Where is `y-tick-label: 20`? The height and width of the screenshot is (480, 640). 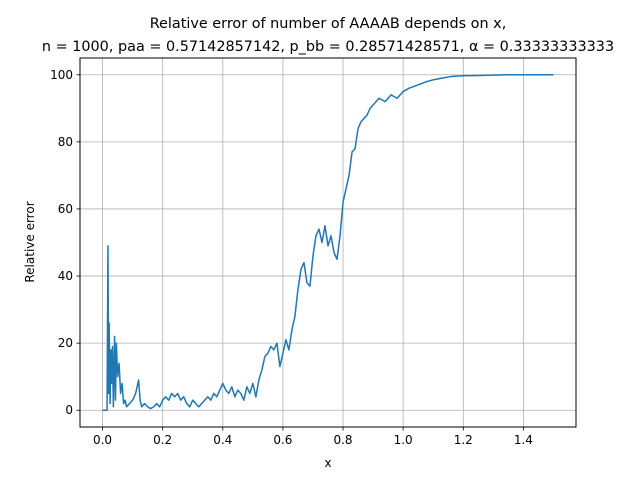 y-tick-label: 20 is located at coordinates (65, 343).